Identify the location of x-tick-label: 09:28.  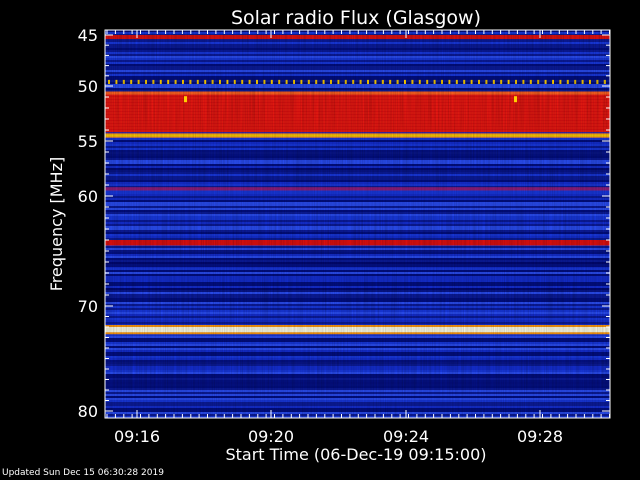
(540, 436).